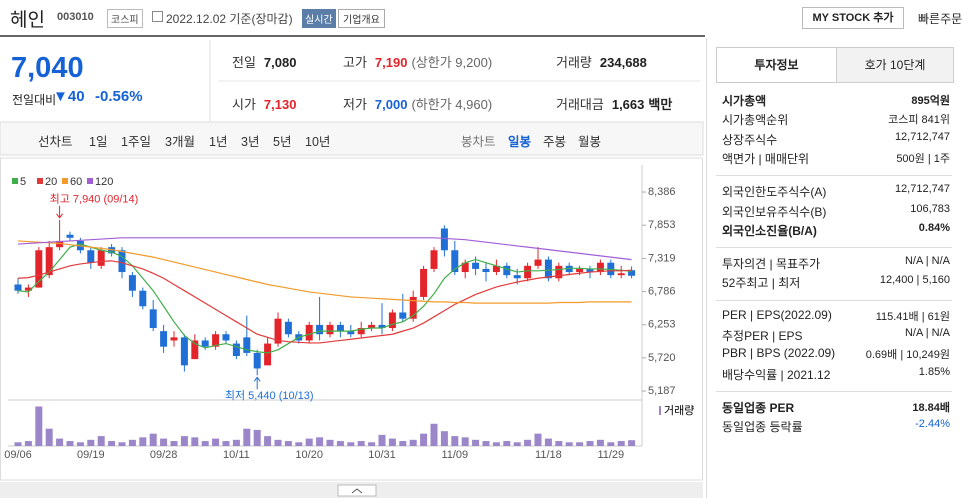 This screenshot has width=972, height=498. I want to click on quote-unit: 백만, so click(660, 104).